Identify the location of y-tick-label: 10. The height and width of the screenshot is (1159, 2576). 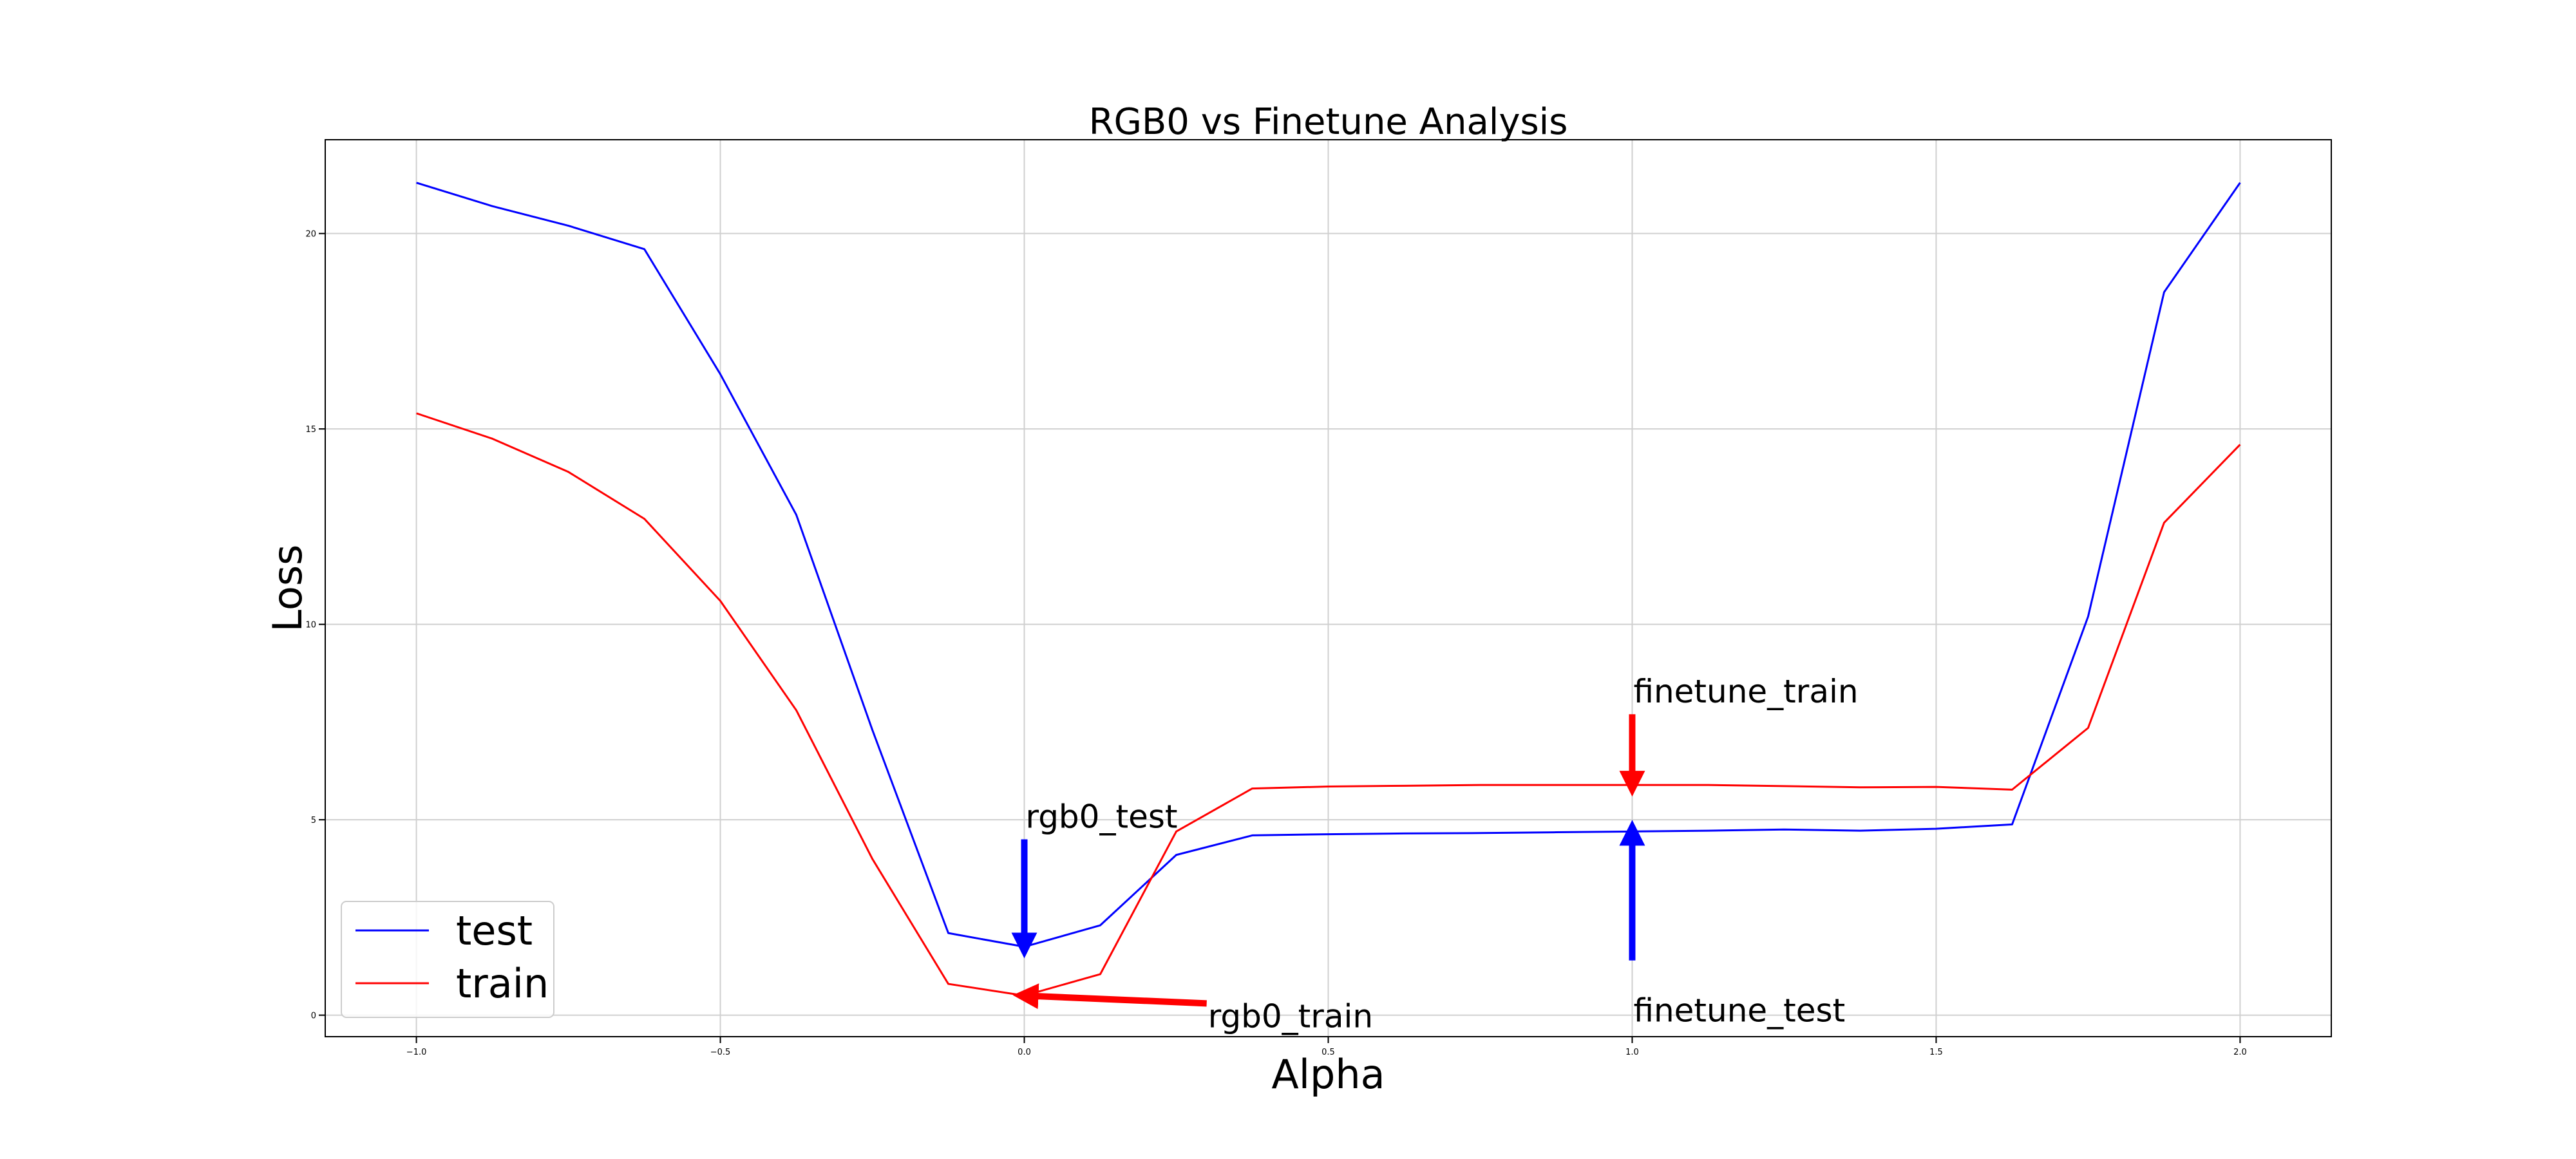
(310, 625).